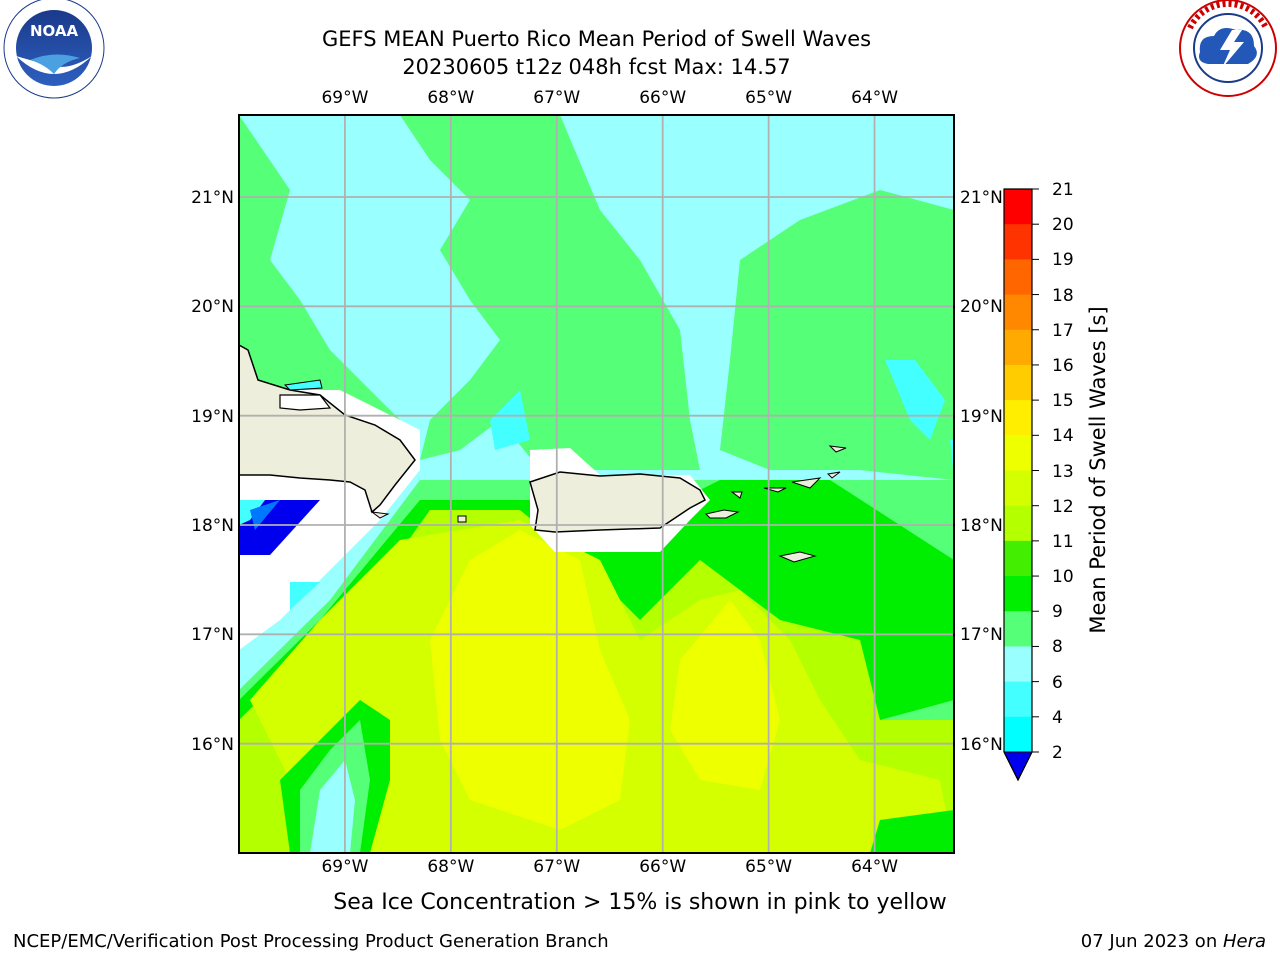  Describe the element at coordinates (530, 680) in the screenshot. I see `field-13-14-center` at that location.